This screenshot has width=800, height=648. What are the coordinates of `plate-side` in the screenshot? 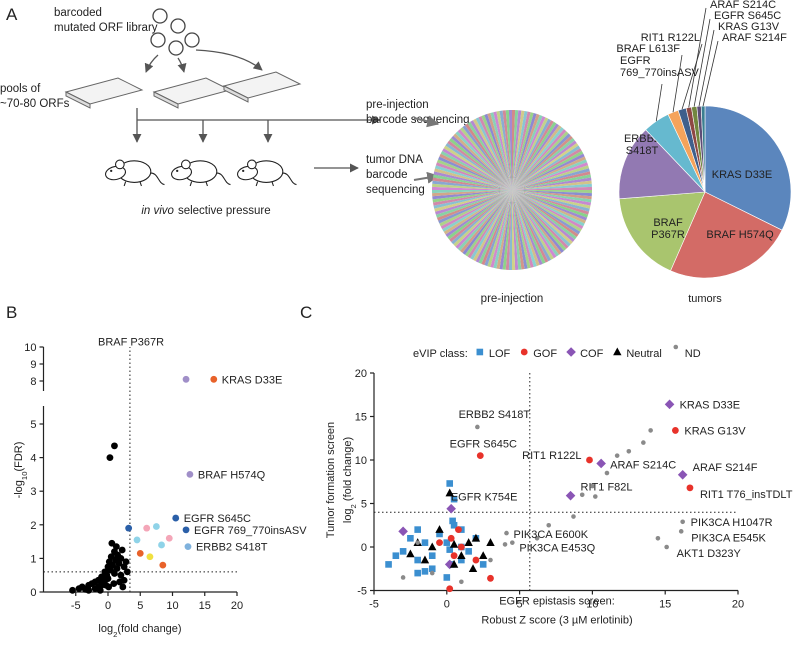 It's located at (78, 100).